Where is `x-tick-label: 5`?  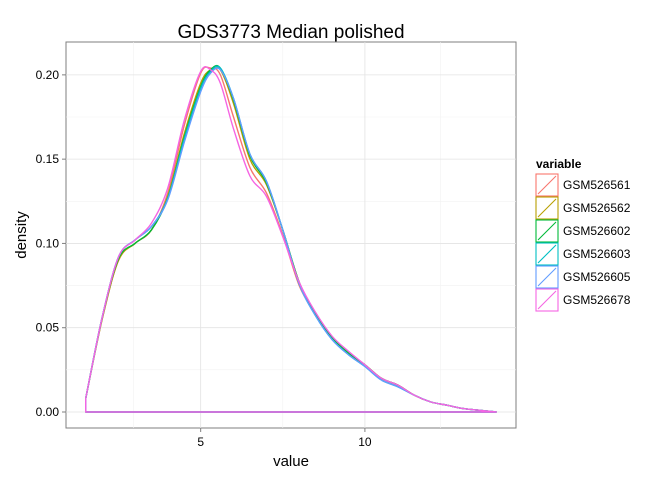
x-tick-label: 5 is located at coordinates (200, 442).